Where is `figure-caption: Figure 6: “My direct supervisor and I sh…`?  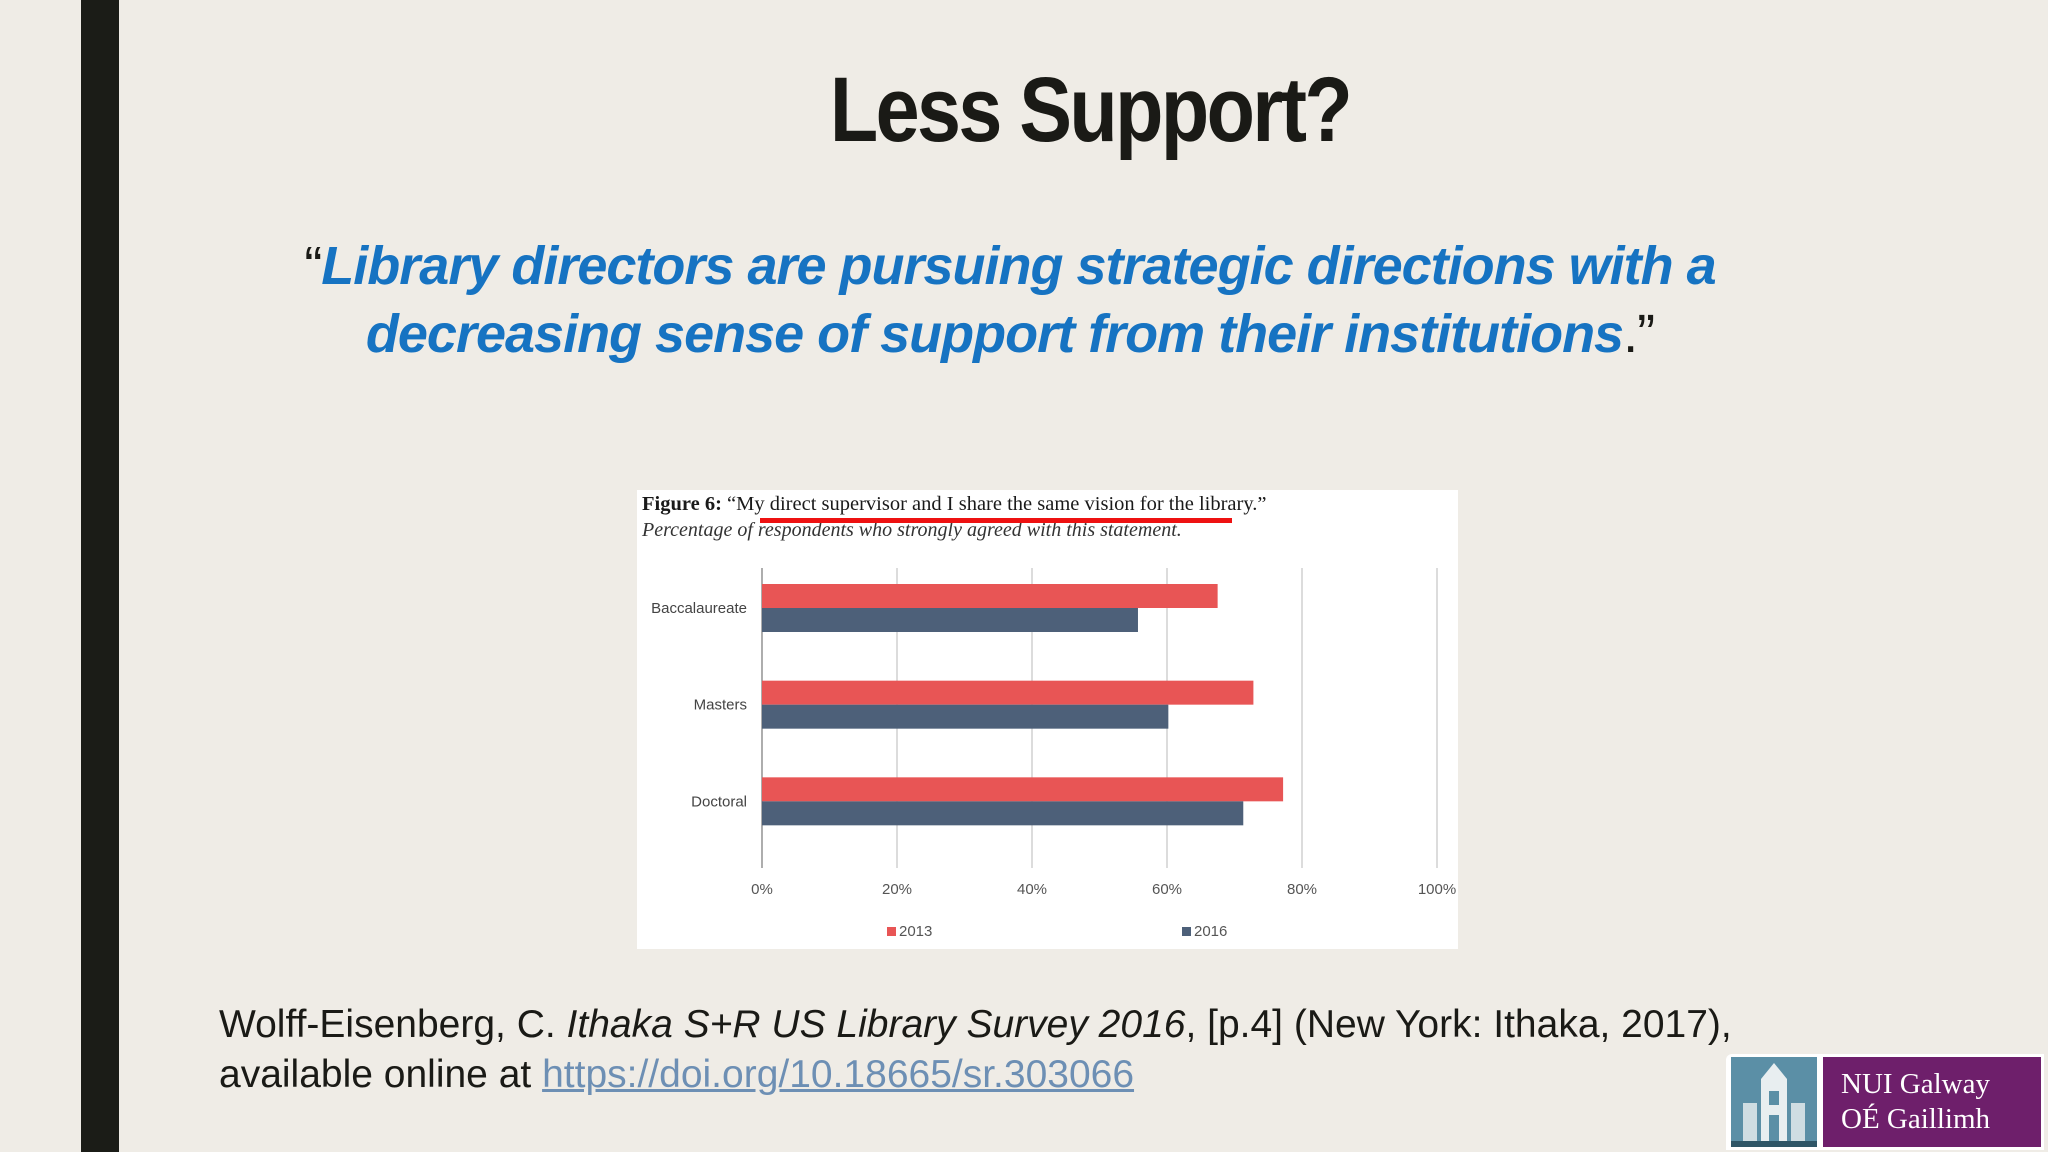 figure-caption: Figure 6: “My direct supervisor and I sh… is located at coordinates (954, 504).